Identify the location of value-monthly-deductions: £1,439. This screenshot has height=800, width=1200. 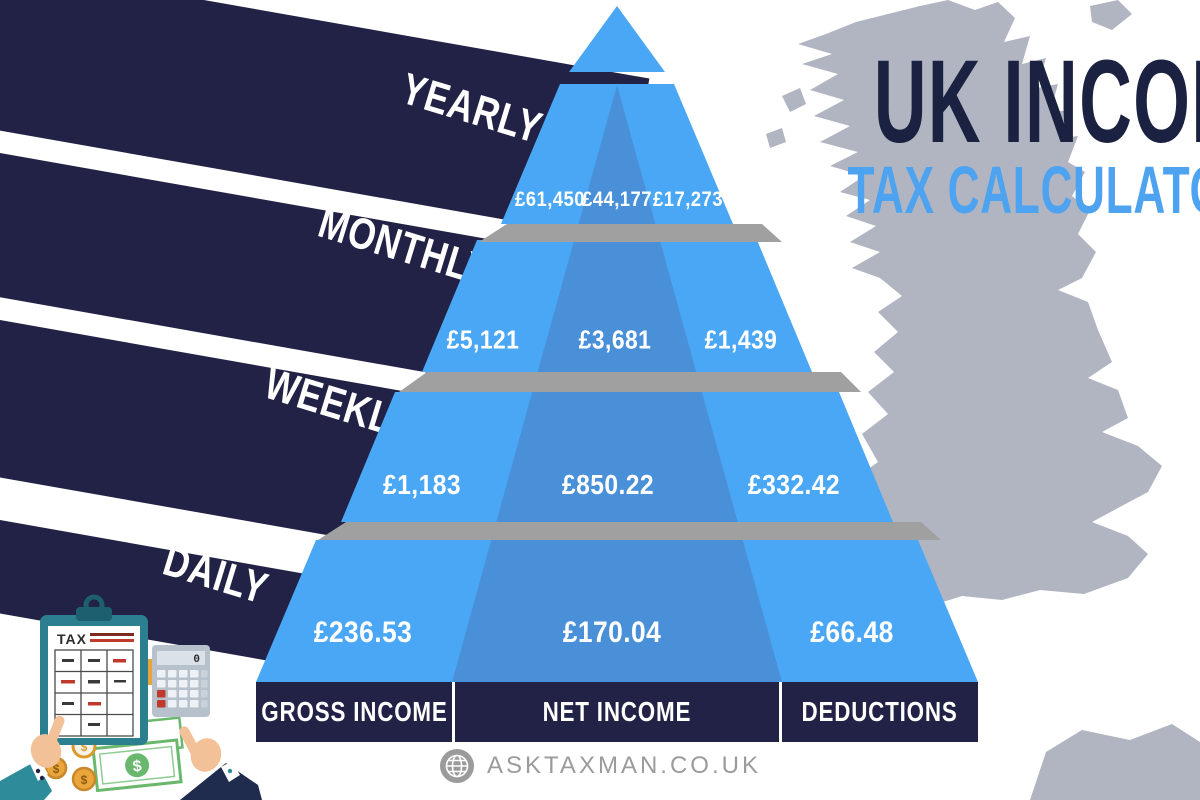
(741, 339).